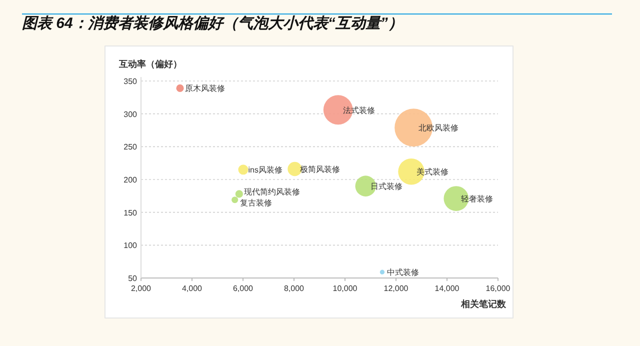 This screenshot has height=346, width=640. What do you see at coordinates (272, 191) in the screenshot?
I see `series-label: 现代简约风装修` at bounding box center [272, 191].